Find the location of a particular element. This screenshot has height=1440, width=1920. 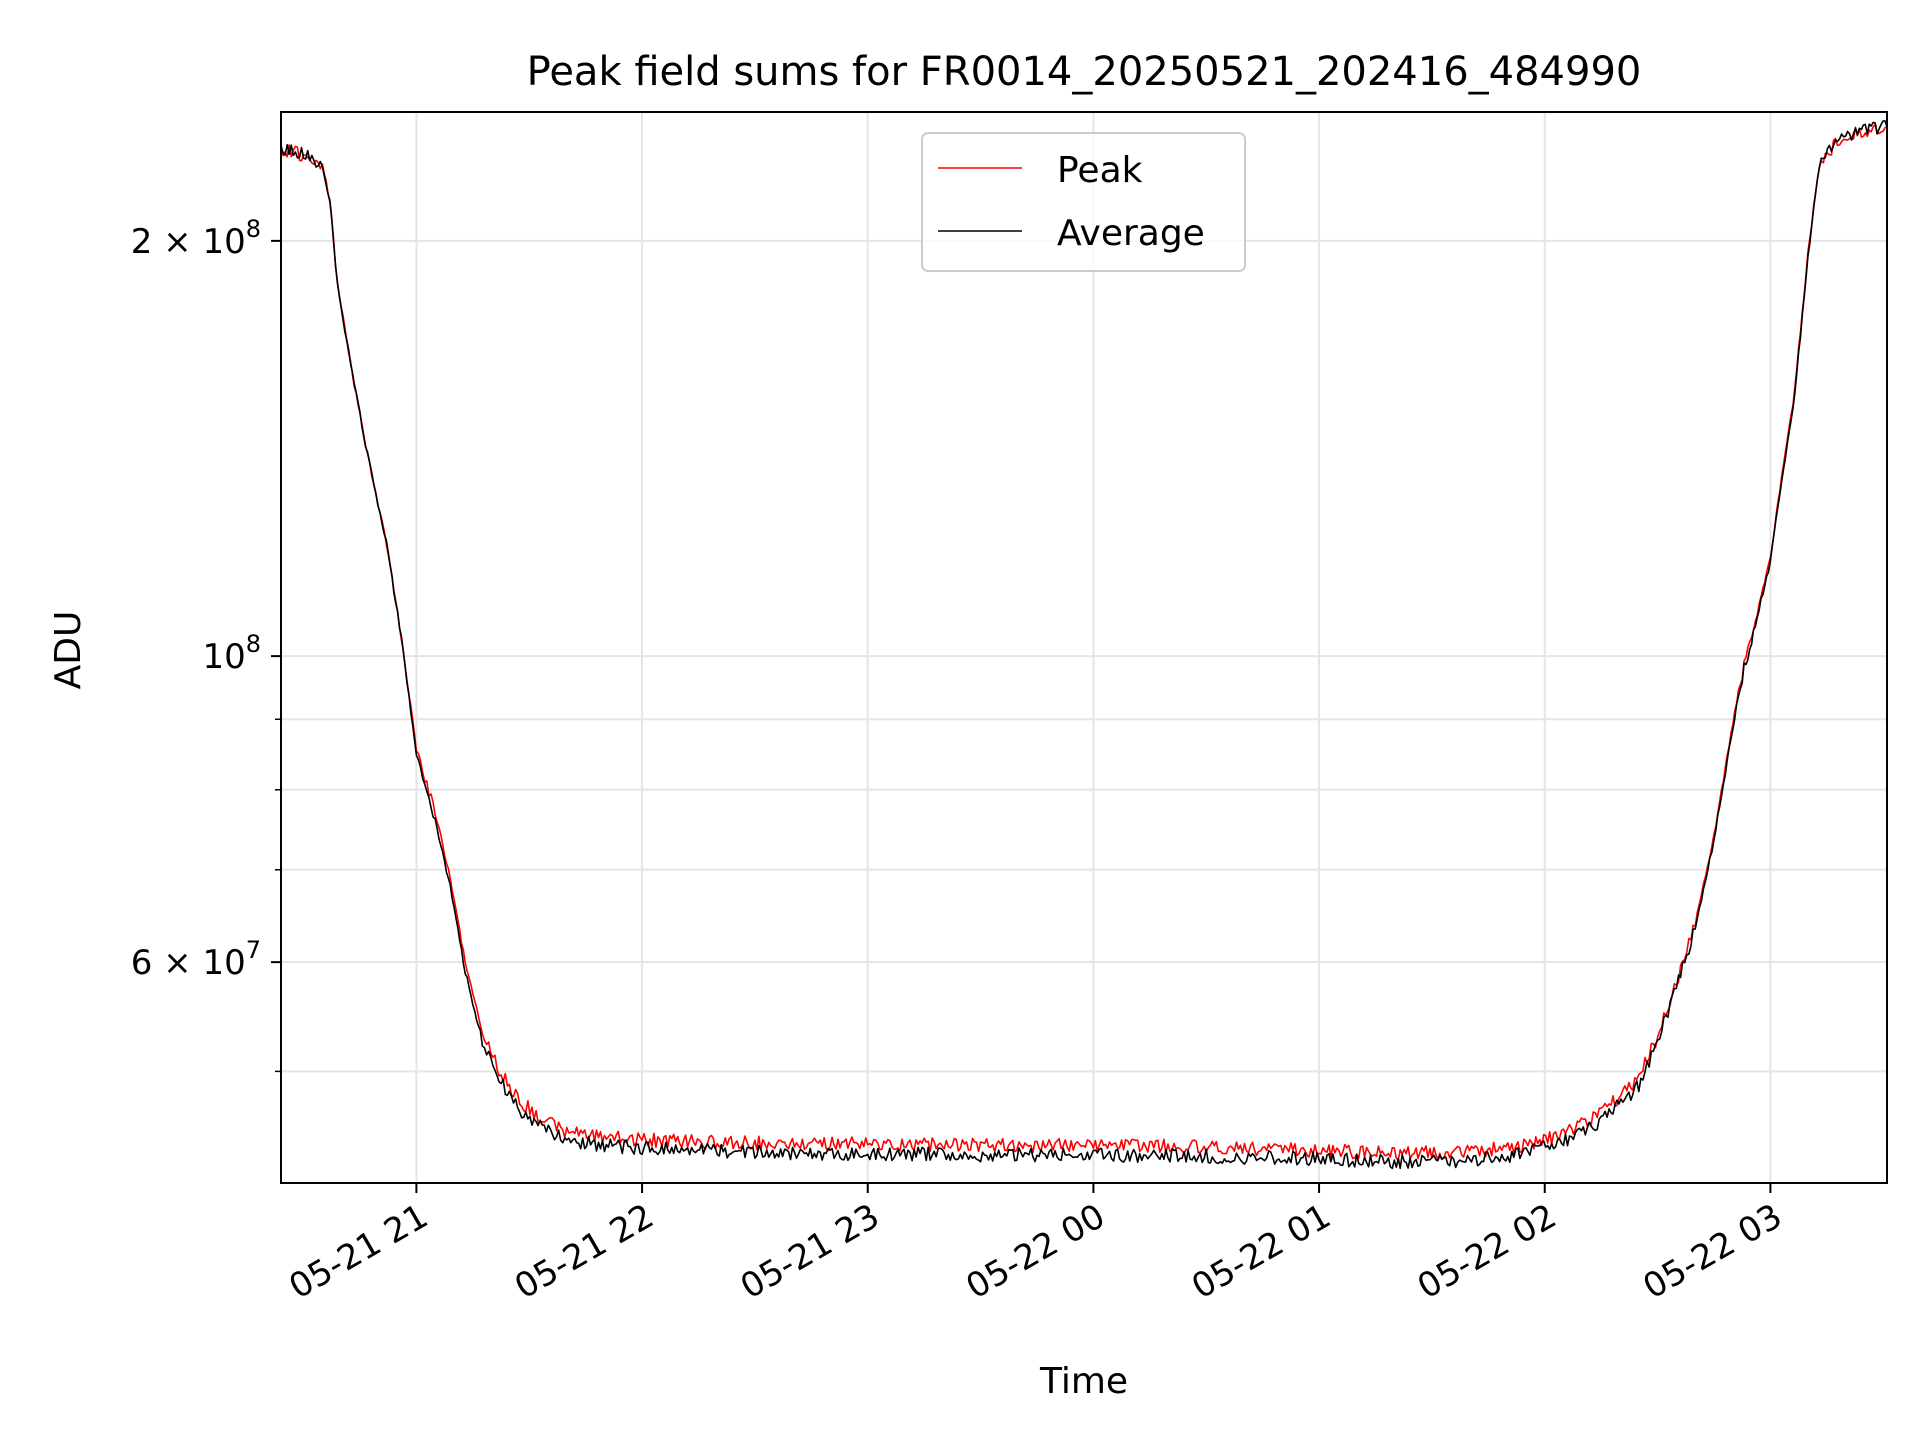

legend-label-peak: Peak is located at coordinates (1100, 170).